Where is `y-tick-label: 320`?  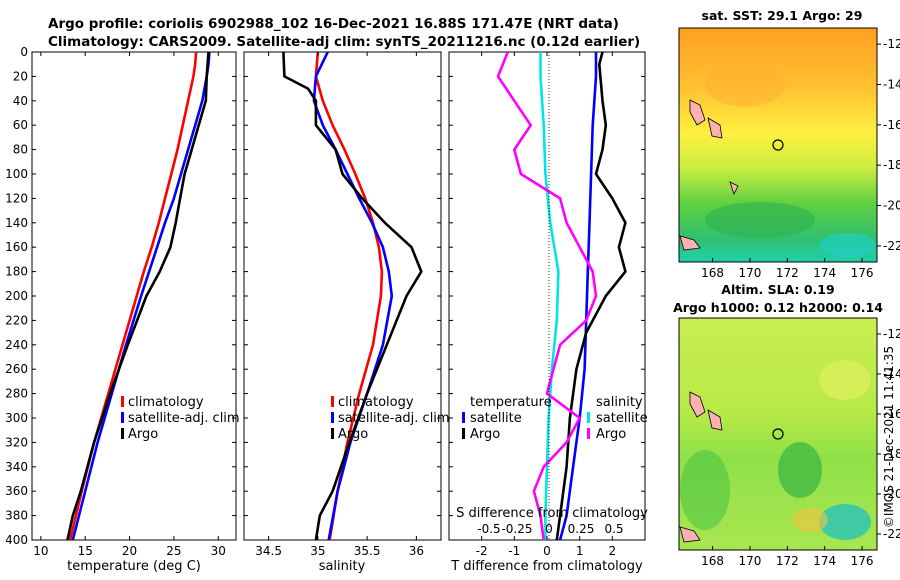 y-tick-label: 320 is located at coordinates (16, 442).